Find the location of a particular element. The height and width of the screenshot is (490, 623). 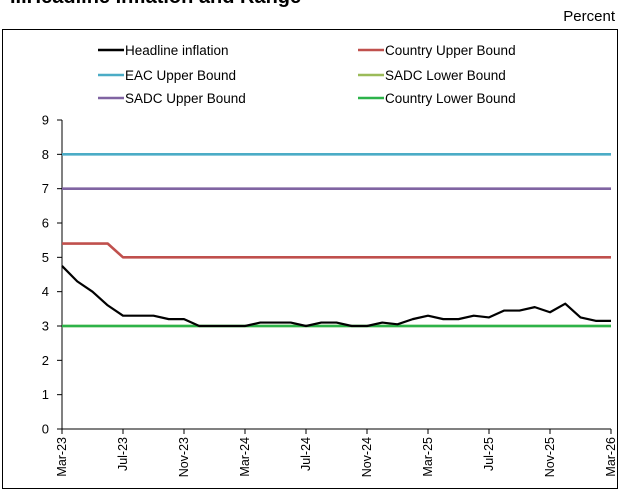

y-tick-label: 8 is located at coordinates (45, 154).